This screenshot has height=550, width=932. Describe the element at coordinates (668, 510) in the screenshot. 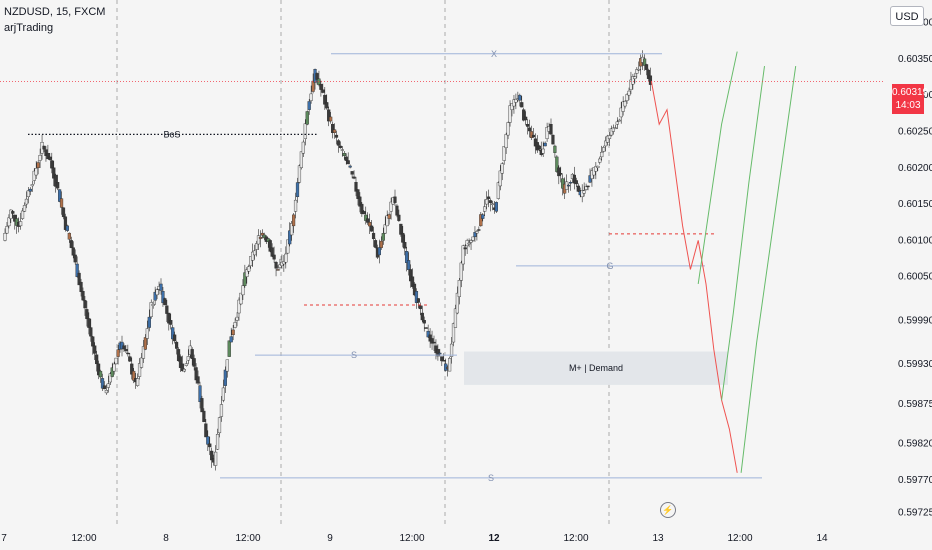

I see `lightning-icon: ⚡` at that location.